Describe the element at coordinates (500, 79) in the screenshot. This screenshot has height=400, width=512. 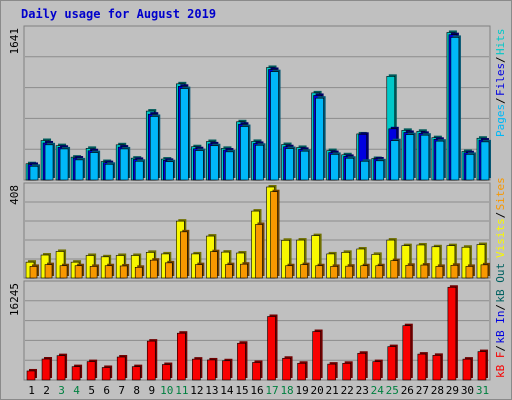
I see `legend-files: Files` at that location.